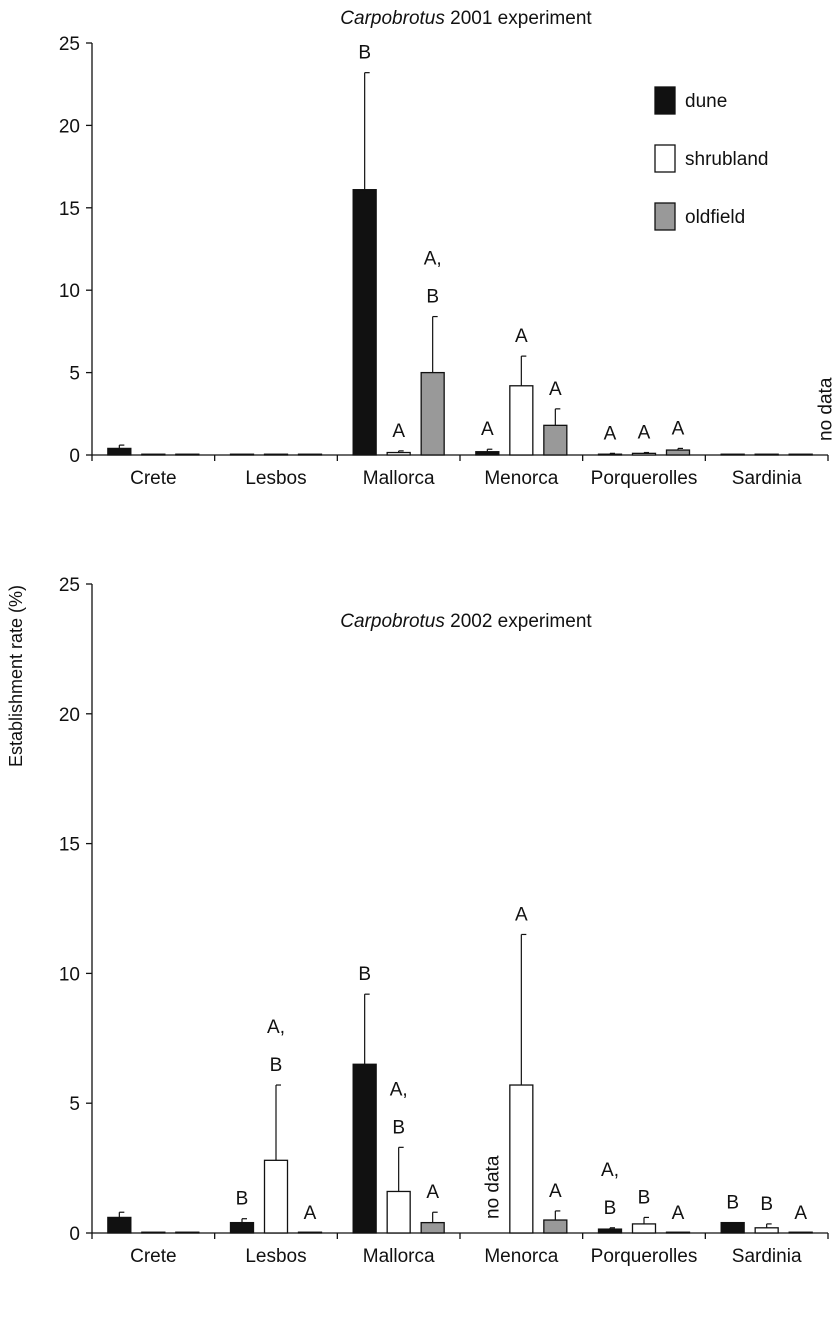  I want to click on chart-title: Carpobrotus 2001 experiment, so click(466, 18).